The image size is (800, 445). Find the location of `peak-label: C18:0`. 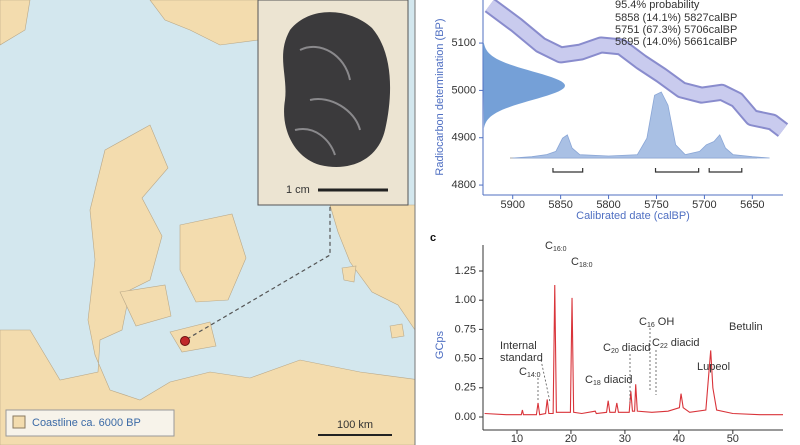

peak-label: C18:0 is located at coordinates (582, 262).